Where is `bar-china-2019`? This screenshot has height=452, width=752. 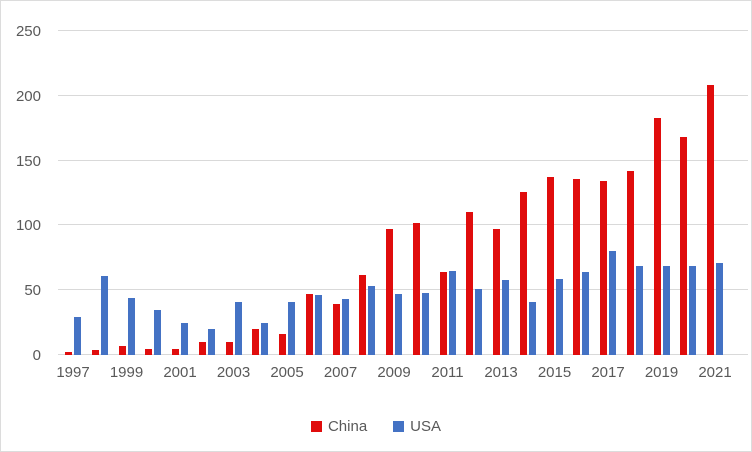
bar-china-2019 is located at coordinates (657, 236).